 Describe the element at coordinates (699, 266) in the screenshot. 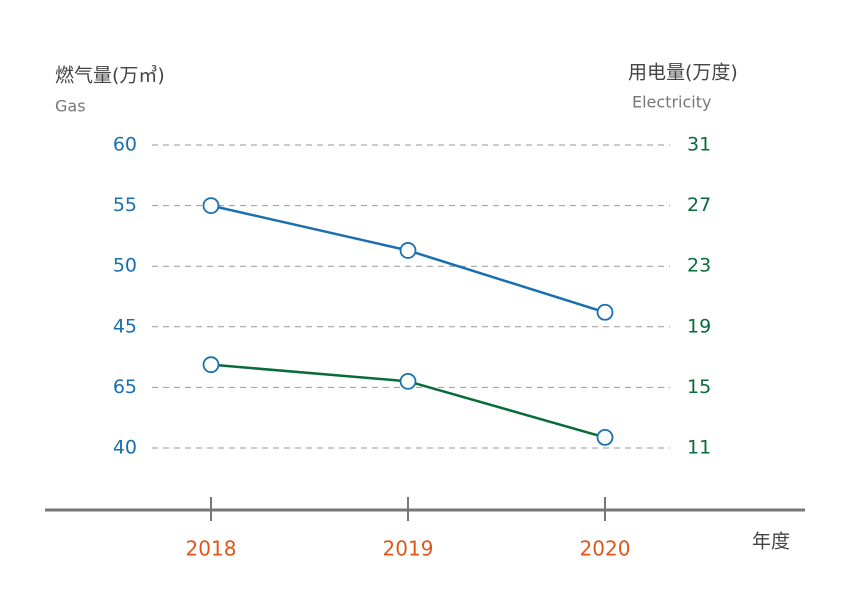

I see `y2-tick-label: 23` at that location.